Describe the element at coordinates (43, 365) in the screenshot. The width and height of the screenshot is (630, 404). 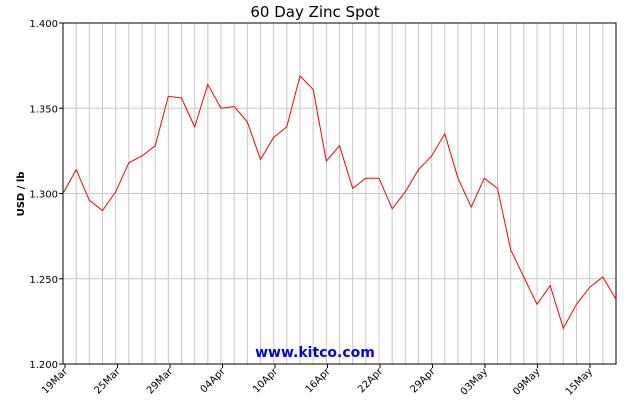
I see `y-tick-label: 1.200` at that location.